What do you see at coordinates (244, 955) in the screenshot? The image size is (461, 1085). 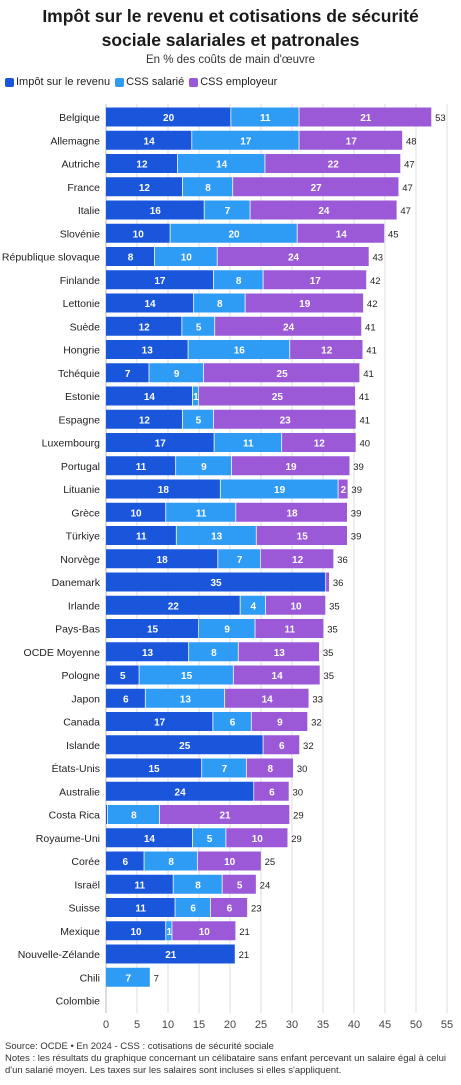 I see `total-label: 21` at bounding box center [244, 955].